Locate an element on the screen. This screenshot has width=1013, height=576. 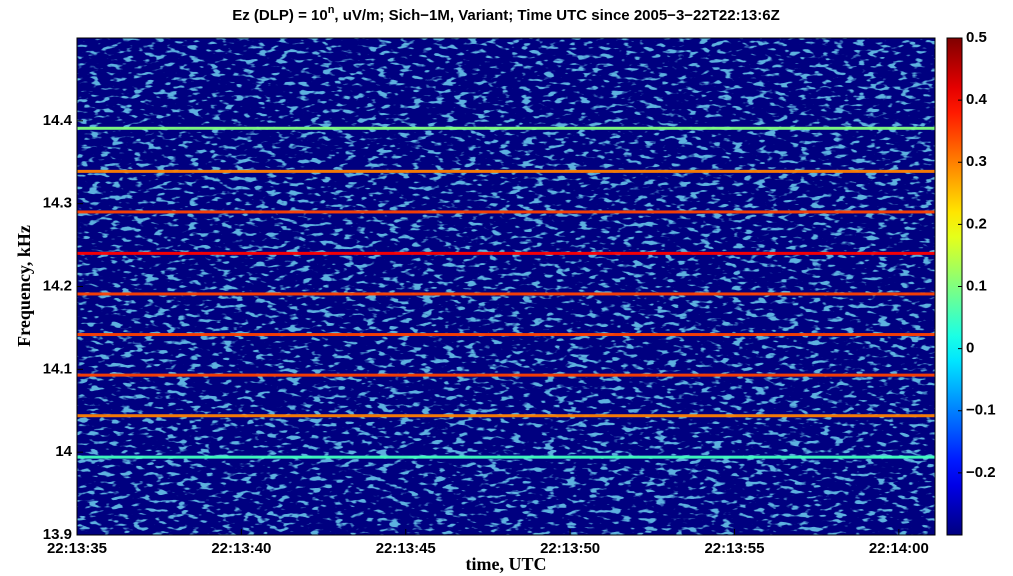
colorbar-tick-label: 0.2 is located at coordinates (976, 223).